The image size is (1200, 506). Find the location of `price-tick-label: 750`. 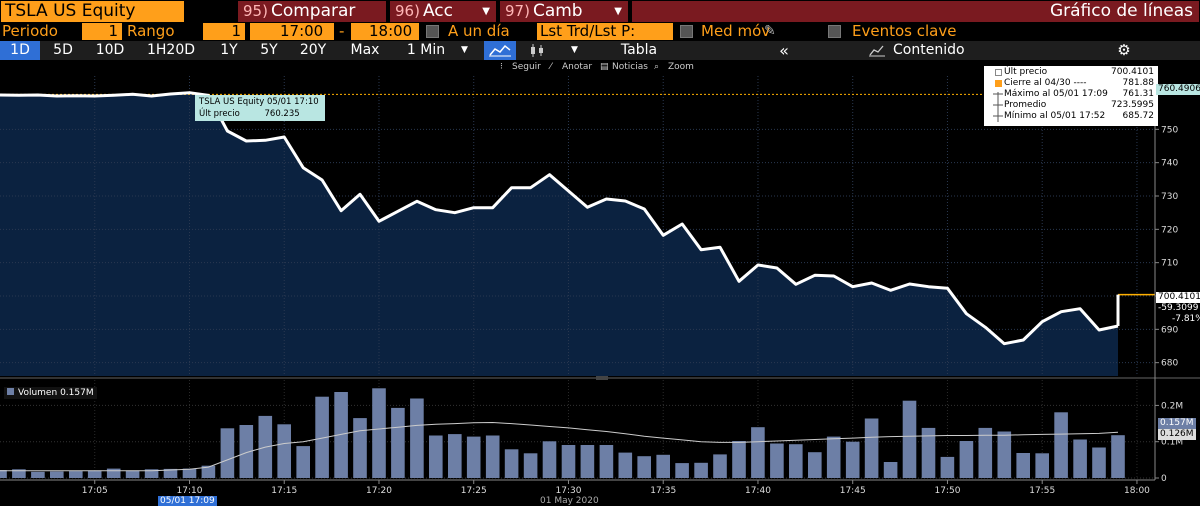

price-tick-label: 750 is located at coordinates (1169, 130).